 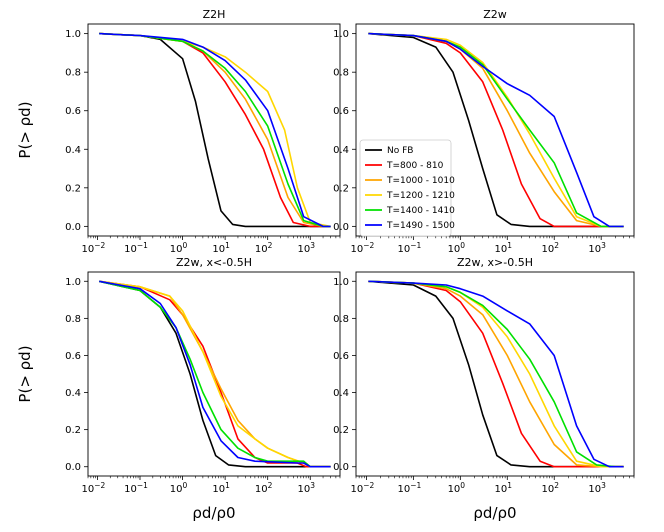 What do you see at coordinates (420, 196) in the screenshot?
I see `legend-label: T=1200 - 1210` at bounding box center [420, 196].